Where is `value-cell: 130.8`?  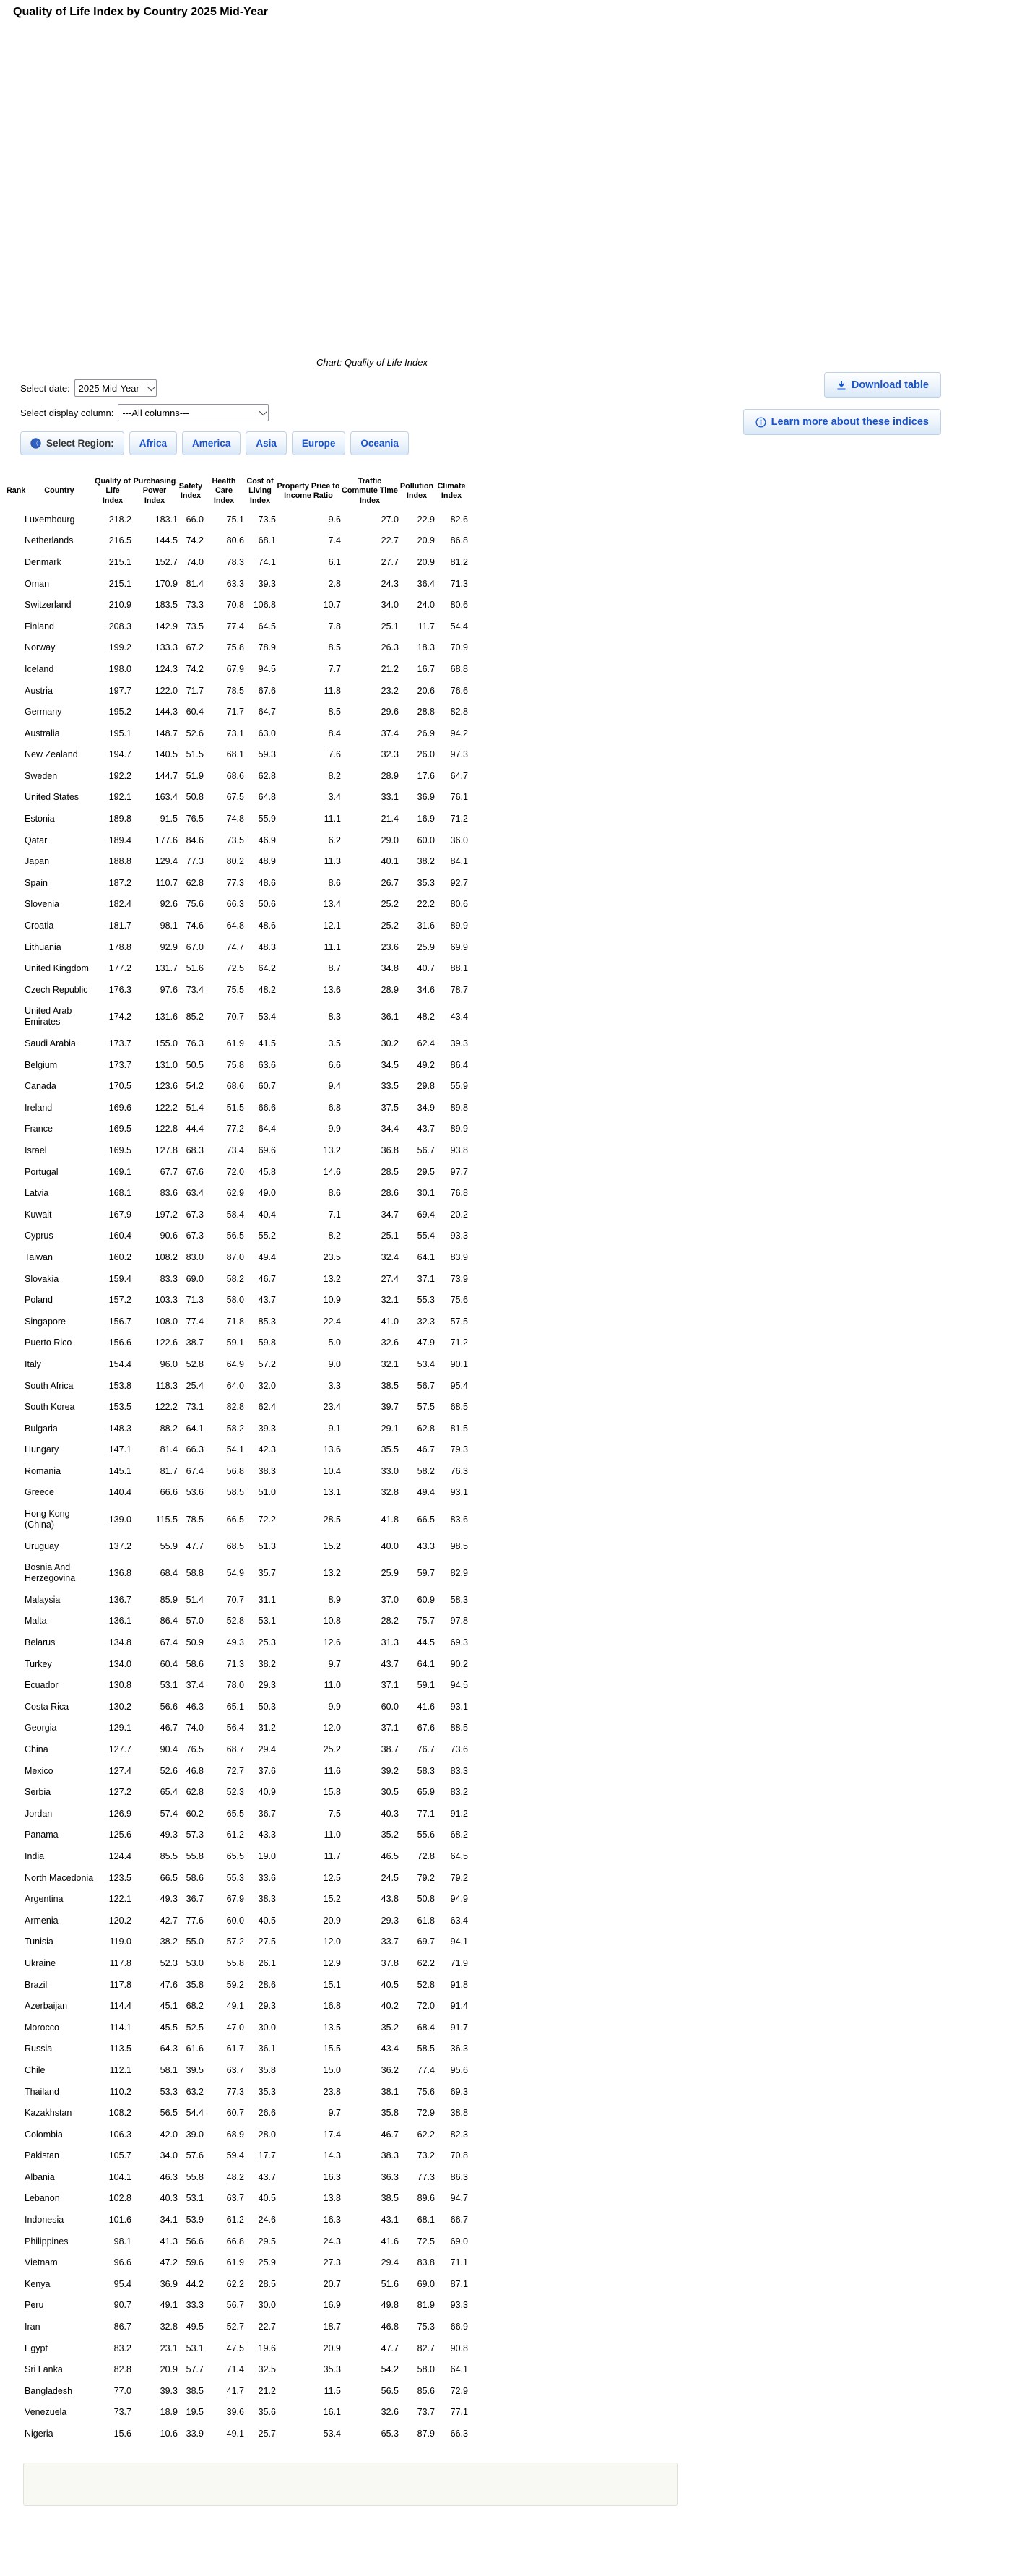
value-cell: 130.8 is located at coordinates (119, 1685).